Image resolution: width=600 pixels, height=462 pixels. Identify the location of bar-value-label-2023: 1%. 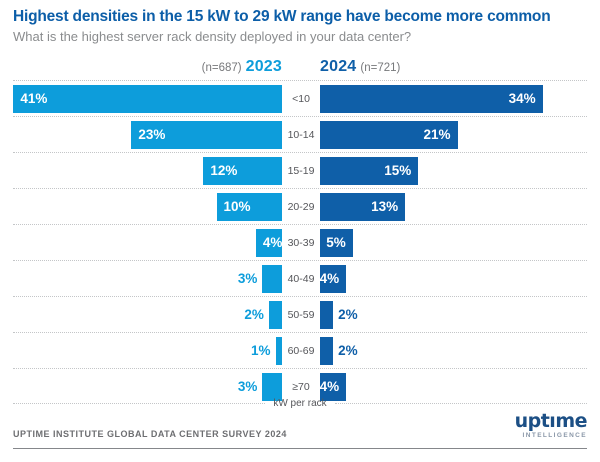
(260, 350).